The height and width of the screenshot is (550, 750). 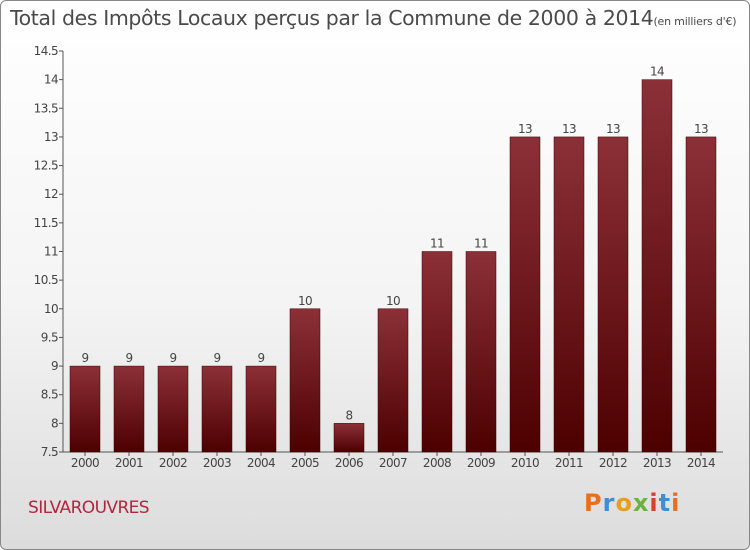 I want to click on proxiti-logo: Proxiti, so click(x=632, y=503).